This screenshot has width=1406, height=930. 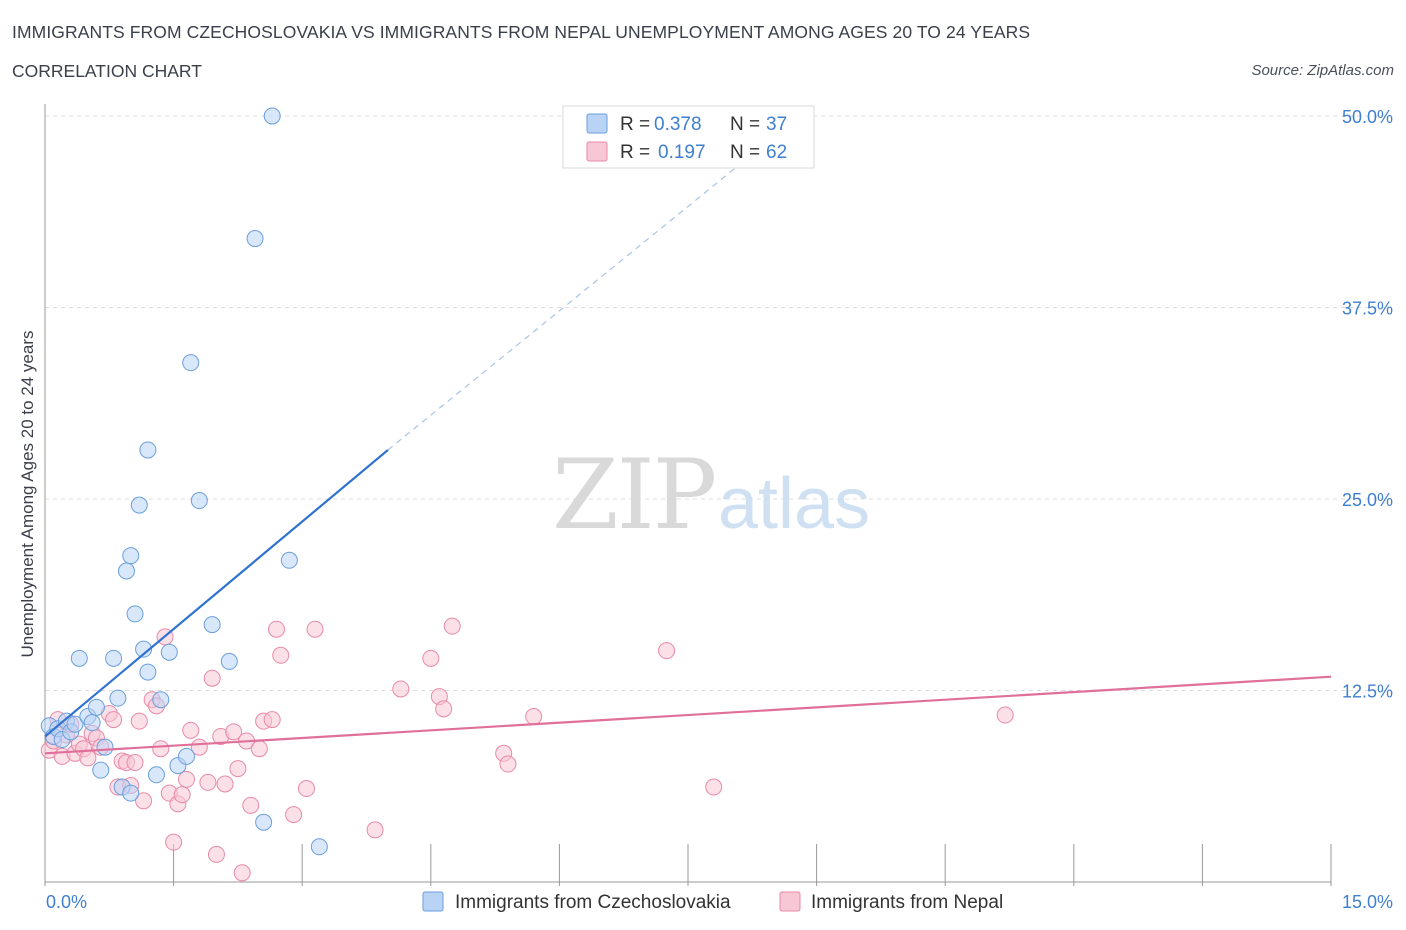 What do you see at coordinates (1367, 309) in the screenshot?
I see `y-tick-label: 37.5%` at bounding box center [1367, 309].